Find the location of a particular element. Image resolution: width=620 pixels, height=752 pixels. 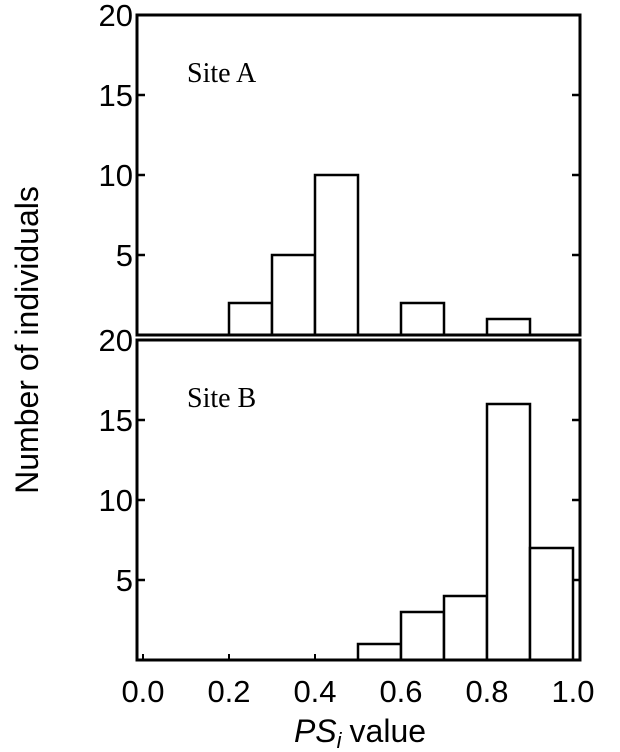

x-tick-label: 0.2 is located at coordinates (228, 691).